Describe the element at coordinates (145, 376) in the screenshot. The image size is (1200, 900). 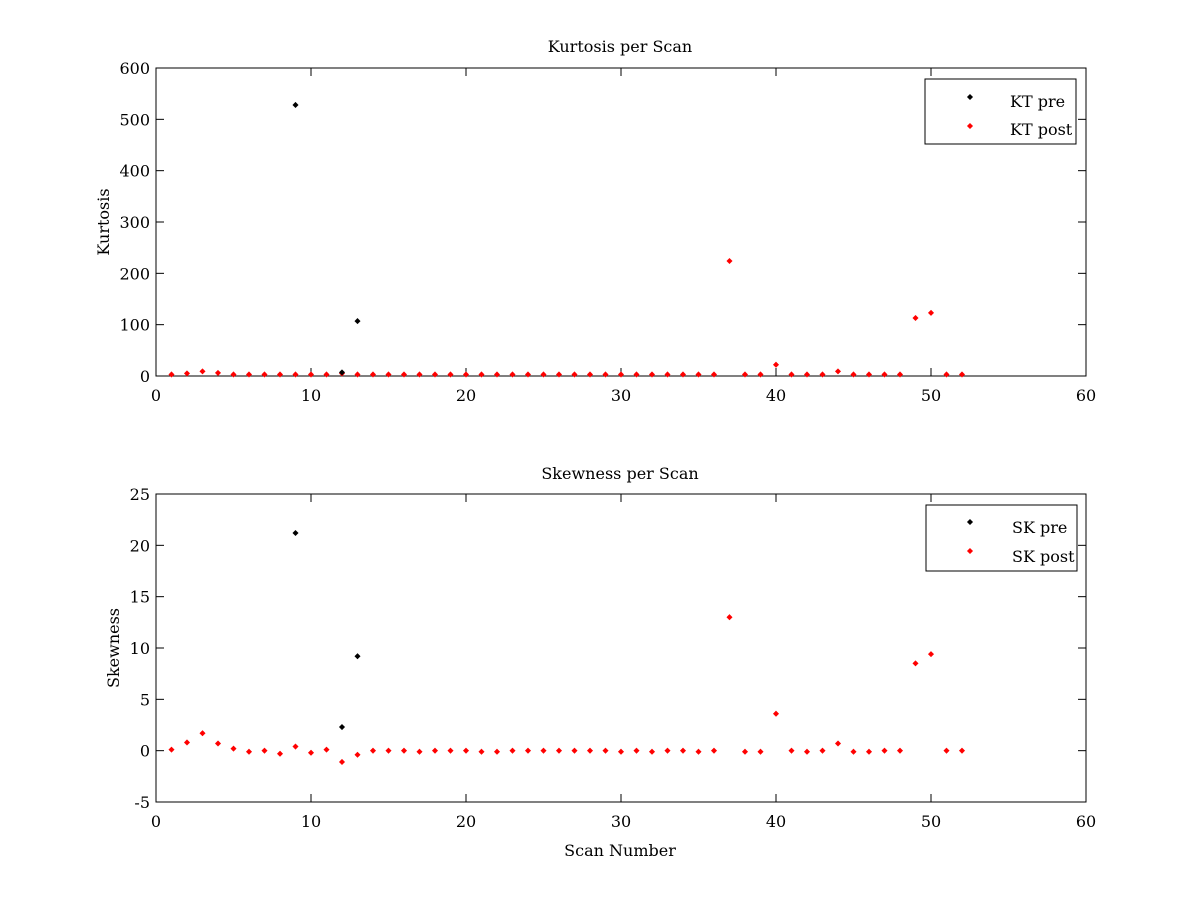
I see `kurtosis-y-tick-label: 0` at that location.